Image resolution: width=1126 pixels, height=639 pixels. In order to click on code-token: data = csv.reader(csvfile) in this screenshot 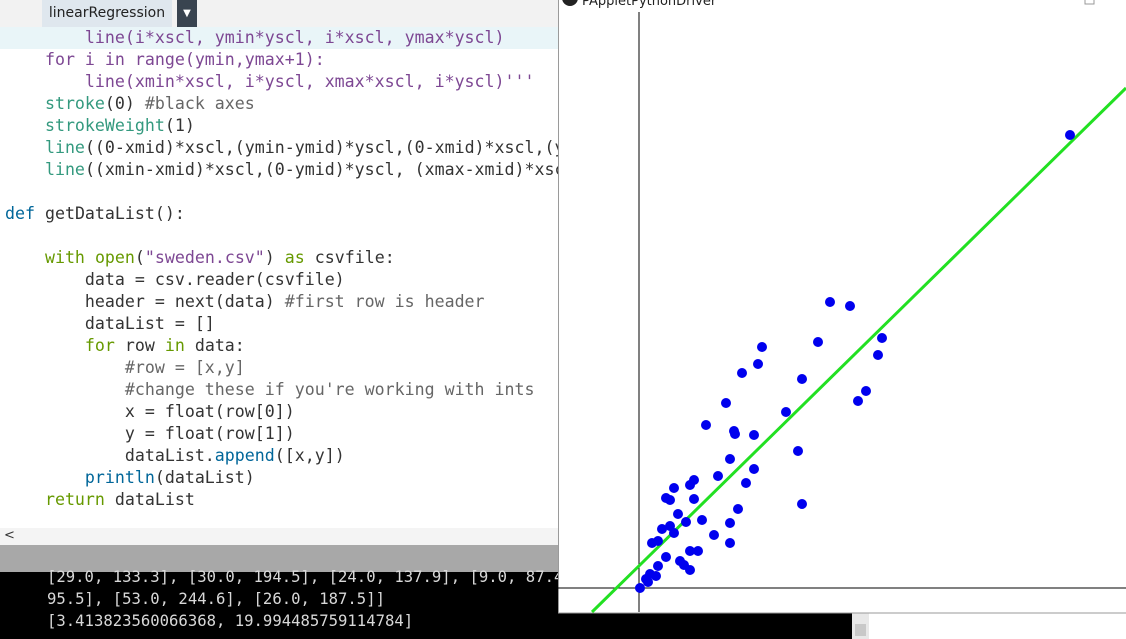, I will do `click(175, 279)`.